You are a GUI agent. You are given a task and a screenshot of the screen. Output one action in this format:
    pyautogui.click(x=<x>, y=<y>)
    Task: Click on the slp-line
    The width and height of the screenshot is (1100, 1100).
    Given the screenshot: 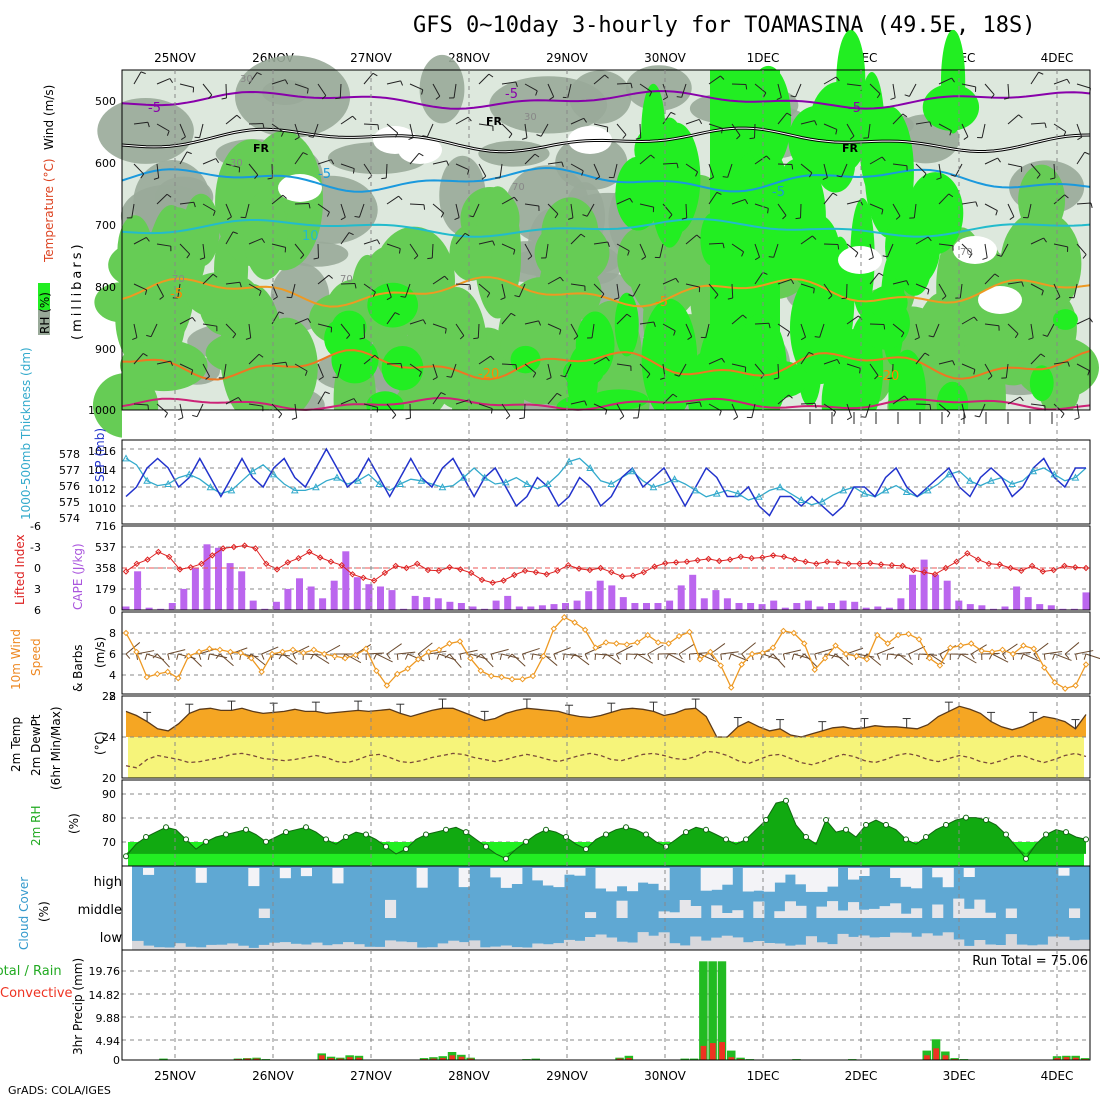 What is the action you would take?
    pyautogui.click(x=605, y=482)
    